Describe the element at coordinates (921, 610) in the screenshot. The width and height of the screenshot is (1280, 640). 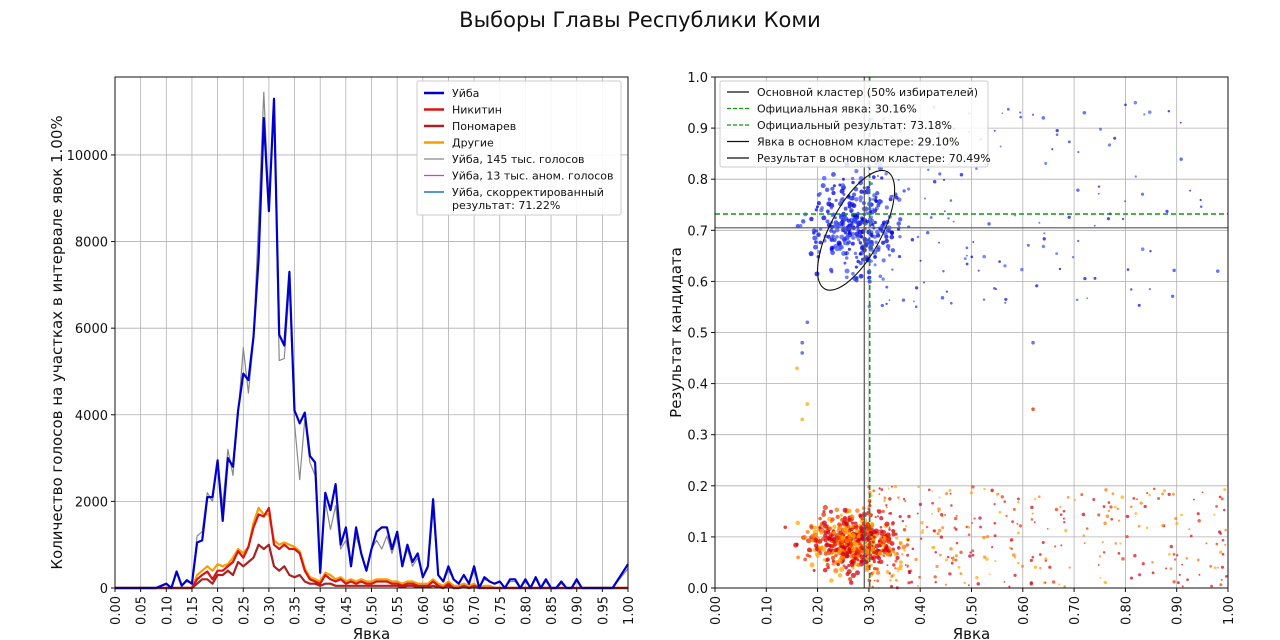
I see `x-tick-label: 0.40` at that location.